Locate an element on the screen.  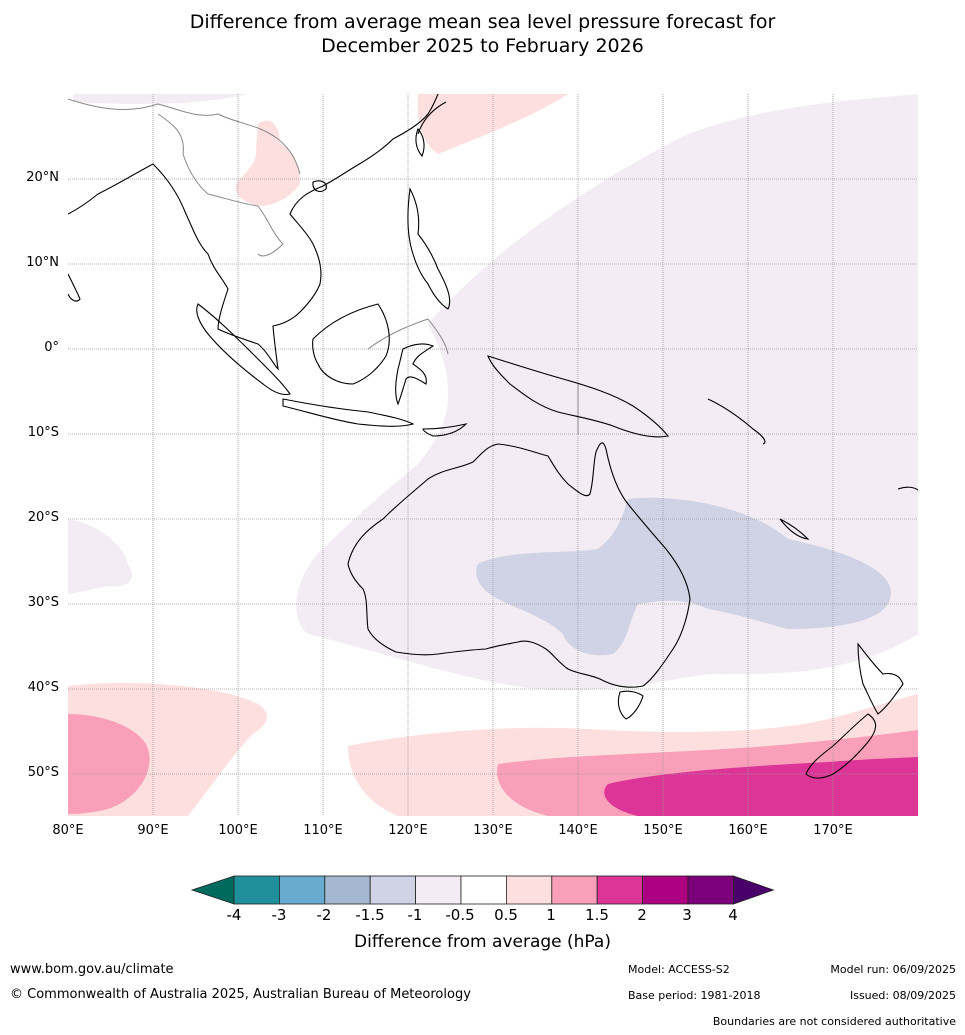
lon-label-170e: 170°E is located at coordinates (833, 830).